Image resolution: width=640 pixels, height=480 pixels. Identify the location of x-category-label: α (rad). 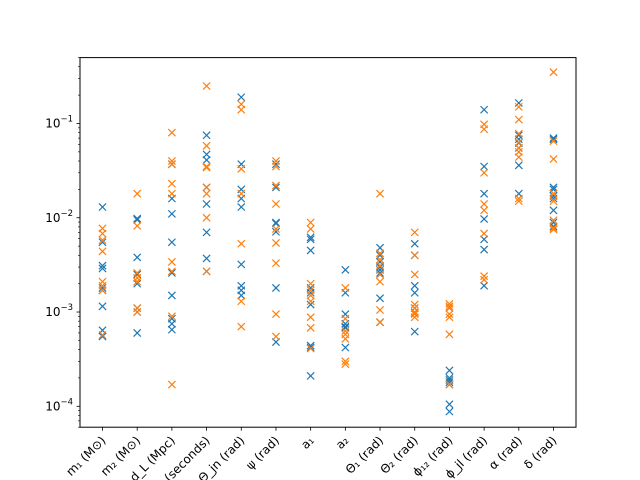
(505, 452).